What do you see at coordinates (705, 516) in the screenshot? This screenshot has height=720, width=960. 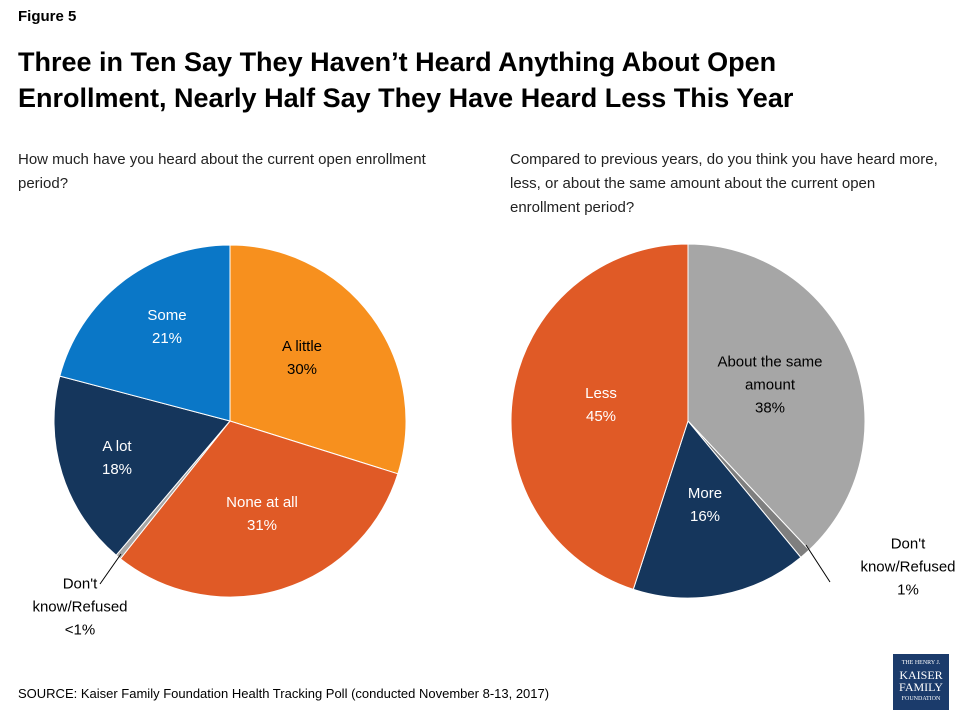 I see `slice-value: 16%` at bounding box center [705, 516].